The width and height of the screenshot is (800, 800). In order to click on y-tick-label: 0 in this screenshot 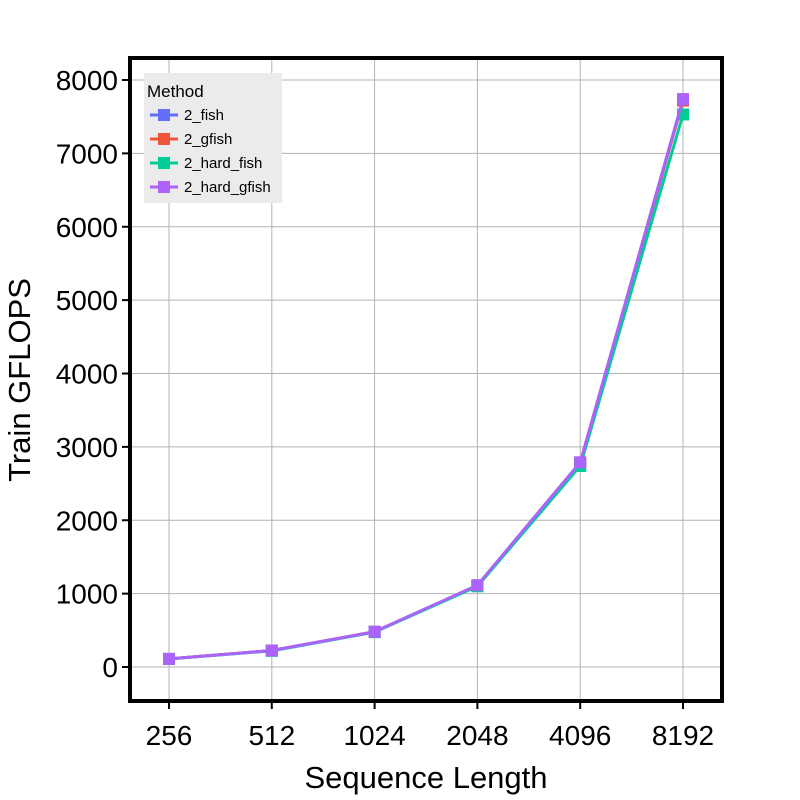, I will do `click(110, 667)`.